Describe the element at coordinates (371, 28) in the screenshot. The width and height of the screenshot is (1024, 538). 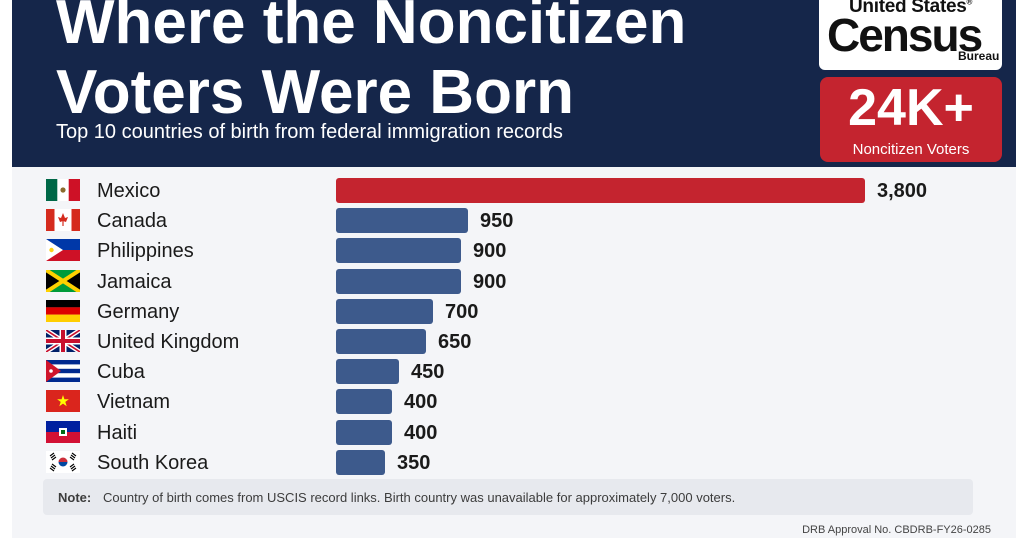
I see `title-line-1: Where the Noncitizen` at that location.